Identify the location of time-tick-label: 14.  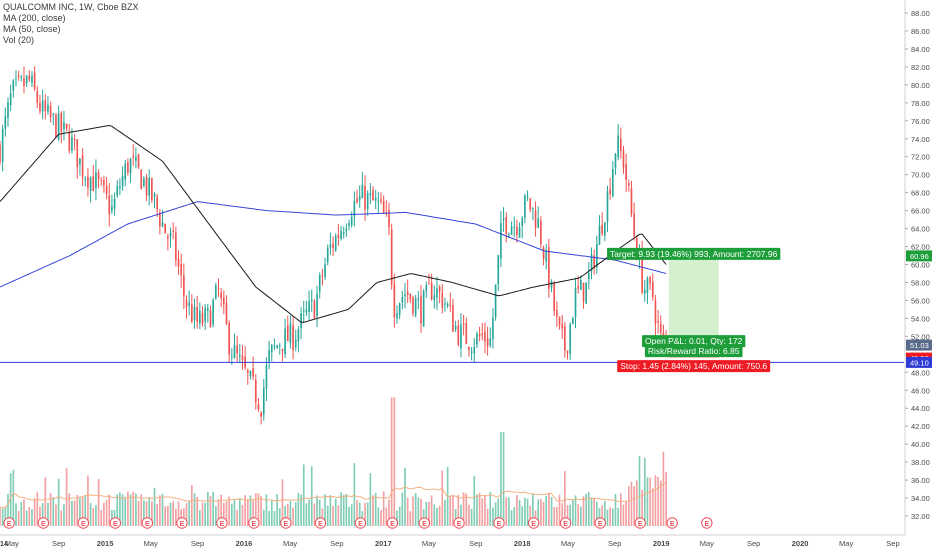
(4, 543).